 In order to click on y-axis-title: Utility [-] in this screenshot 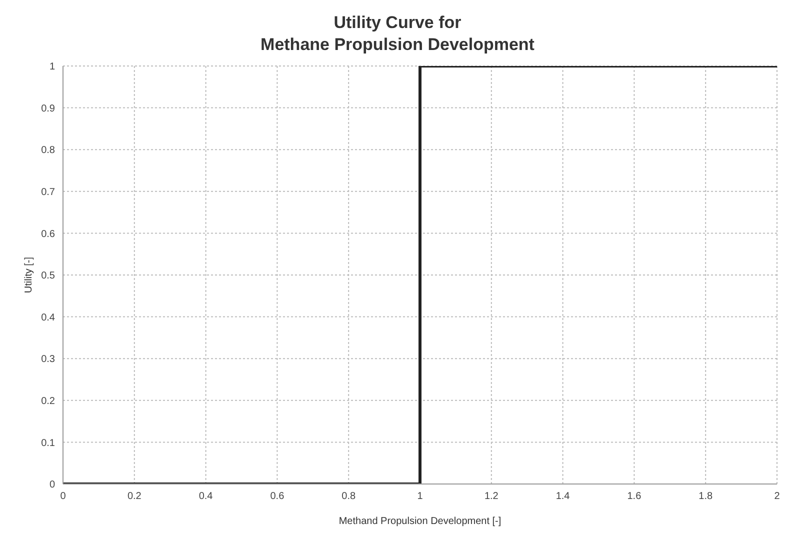, I will do `click(29, 275)`.